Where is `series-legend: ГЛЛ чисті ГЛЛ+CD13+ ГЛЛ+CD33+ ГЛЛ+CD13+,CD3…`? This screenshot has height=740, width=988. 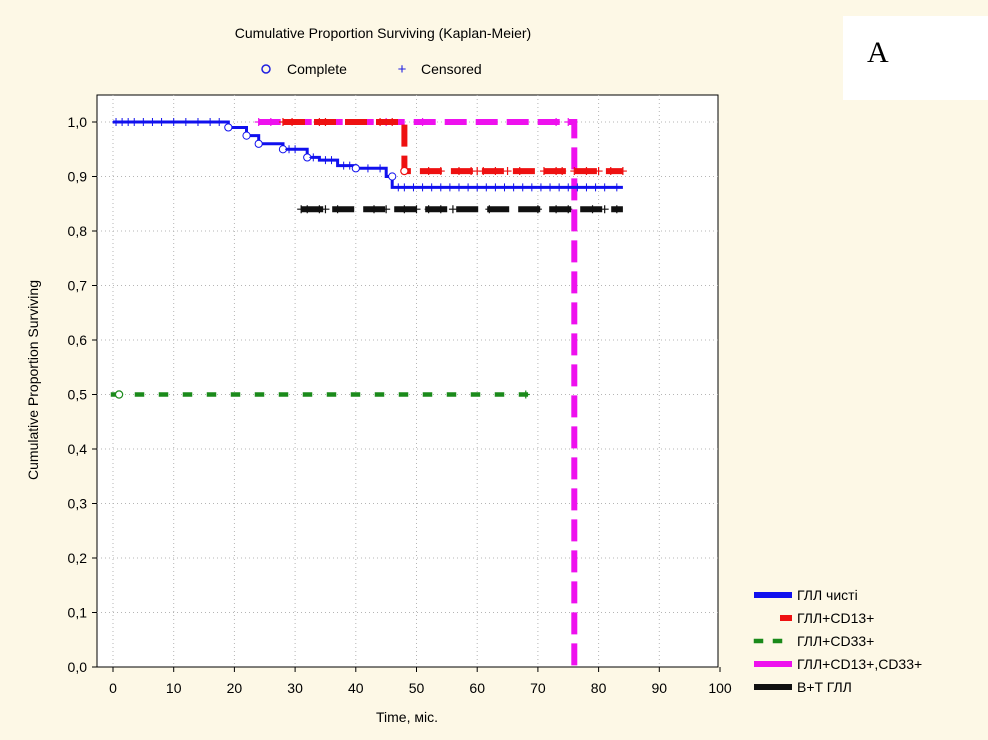
series-legend: ГЛЛ чисті ГЛЛ+CD13+ ГЛЛ+CD33+ ГЛЛ+CD13+,CD3… is located at coordinates (837, 641).